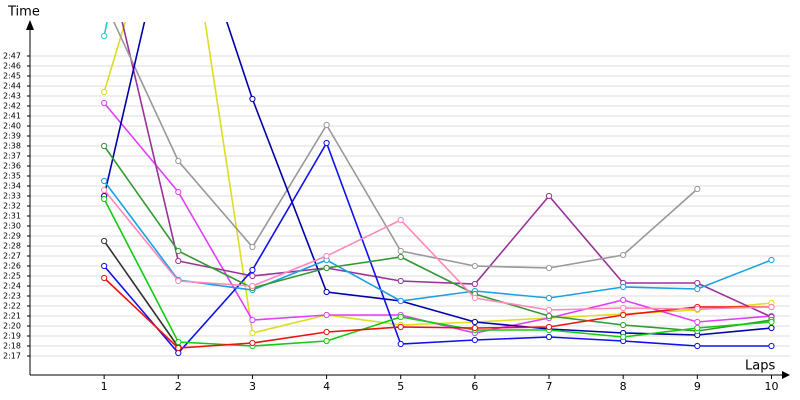 Image resolution: width=800 pixels, height=400 pixels. I want to click on x-axis-arrow, so click(786, 375).